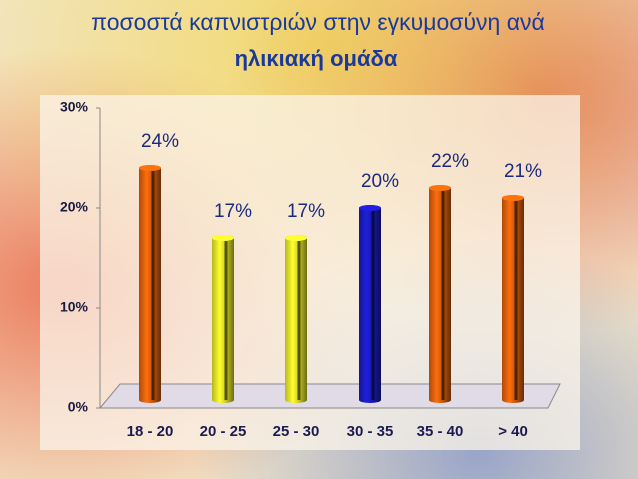 The image size is (638, 479). What do you see at coordinates (160, 141) in the screenshot?
I see `value-label: 24%` at bounding box center [160, 141].